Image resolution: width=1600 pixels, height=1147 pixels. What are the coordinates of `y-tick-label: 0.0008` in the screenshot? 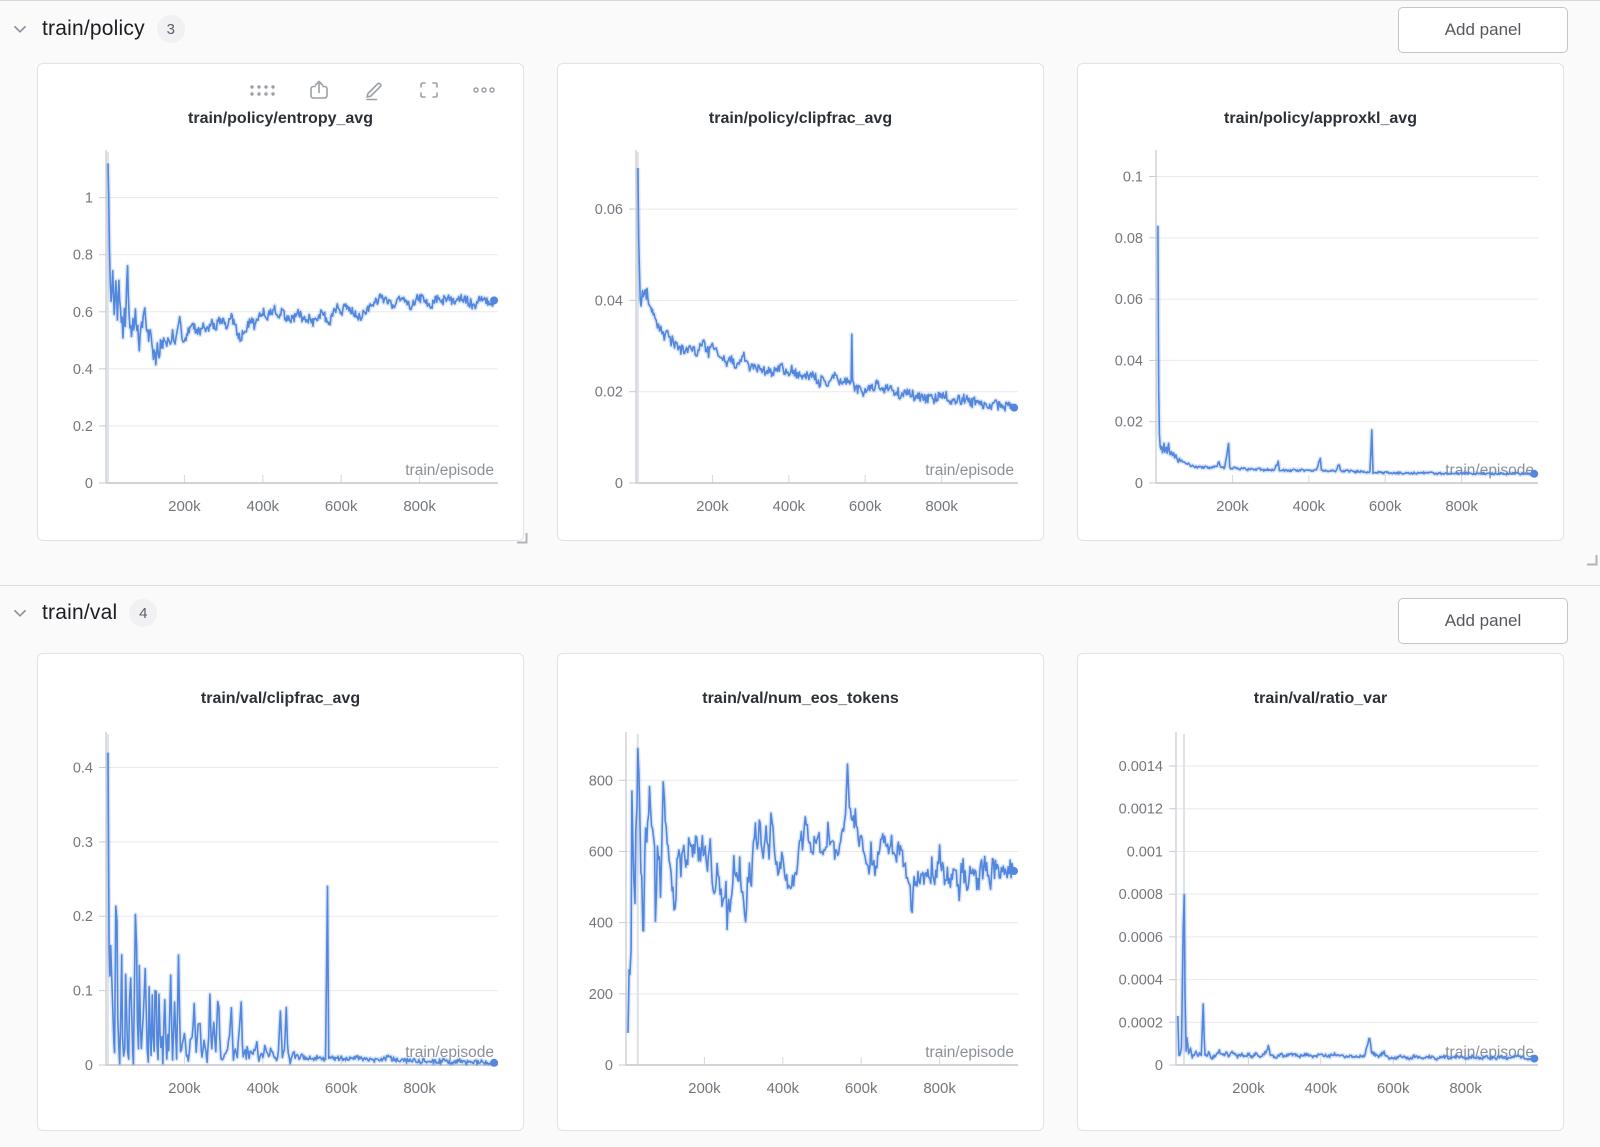 It's located at (1141, 895).